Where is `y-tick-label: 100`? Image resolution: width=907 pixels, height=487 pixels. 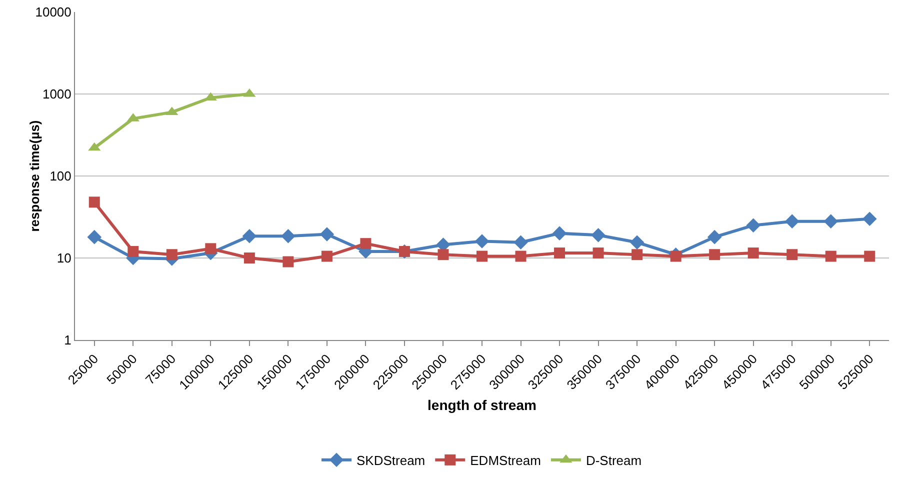 y-tick-label: 100 is located at coordinates (61, 176).